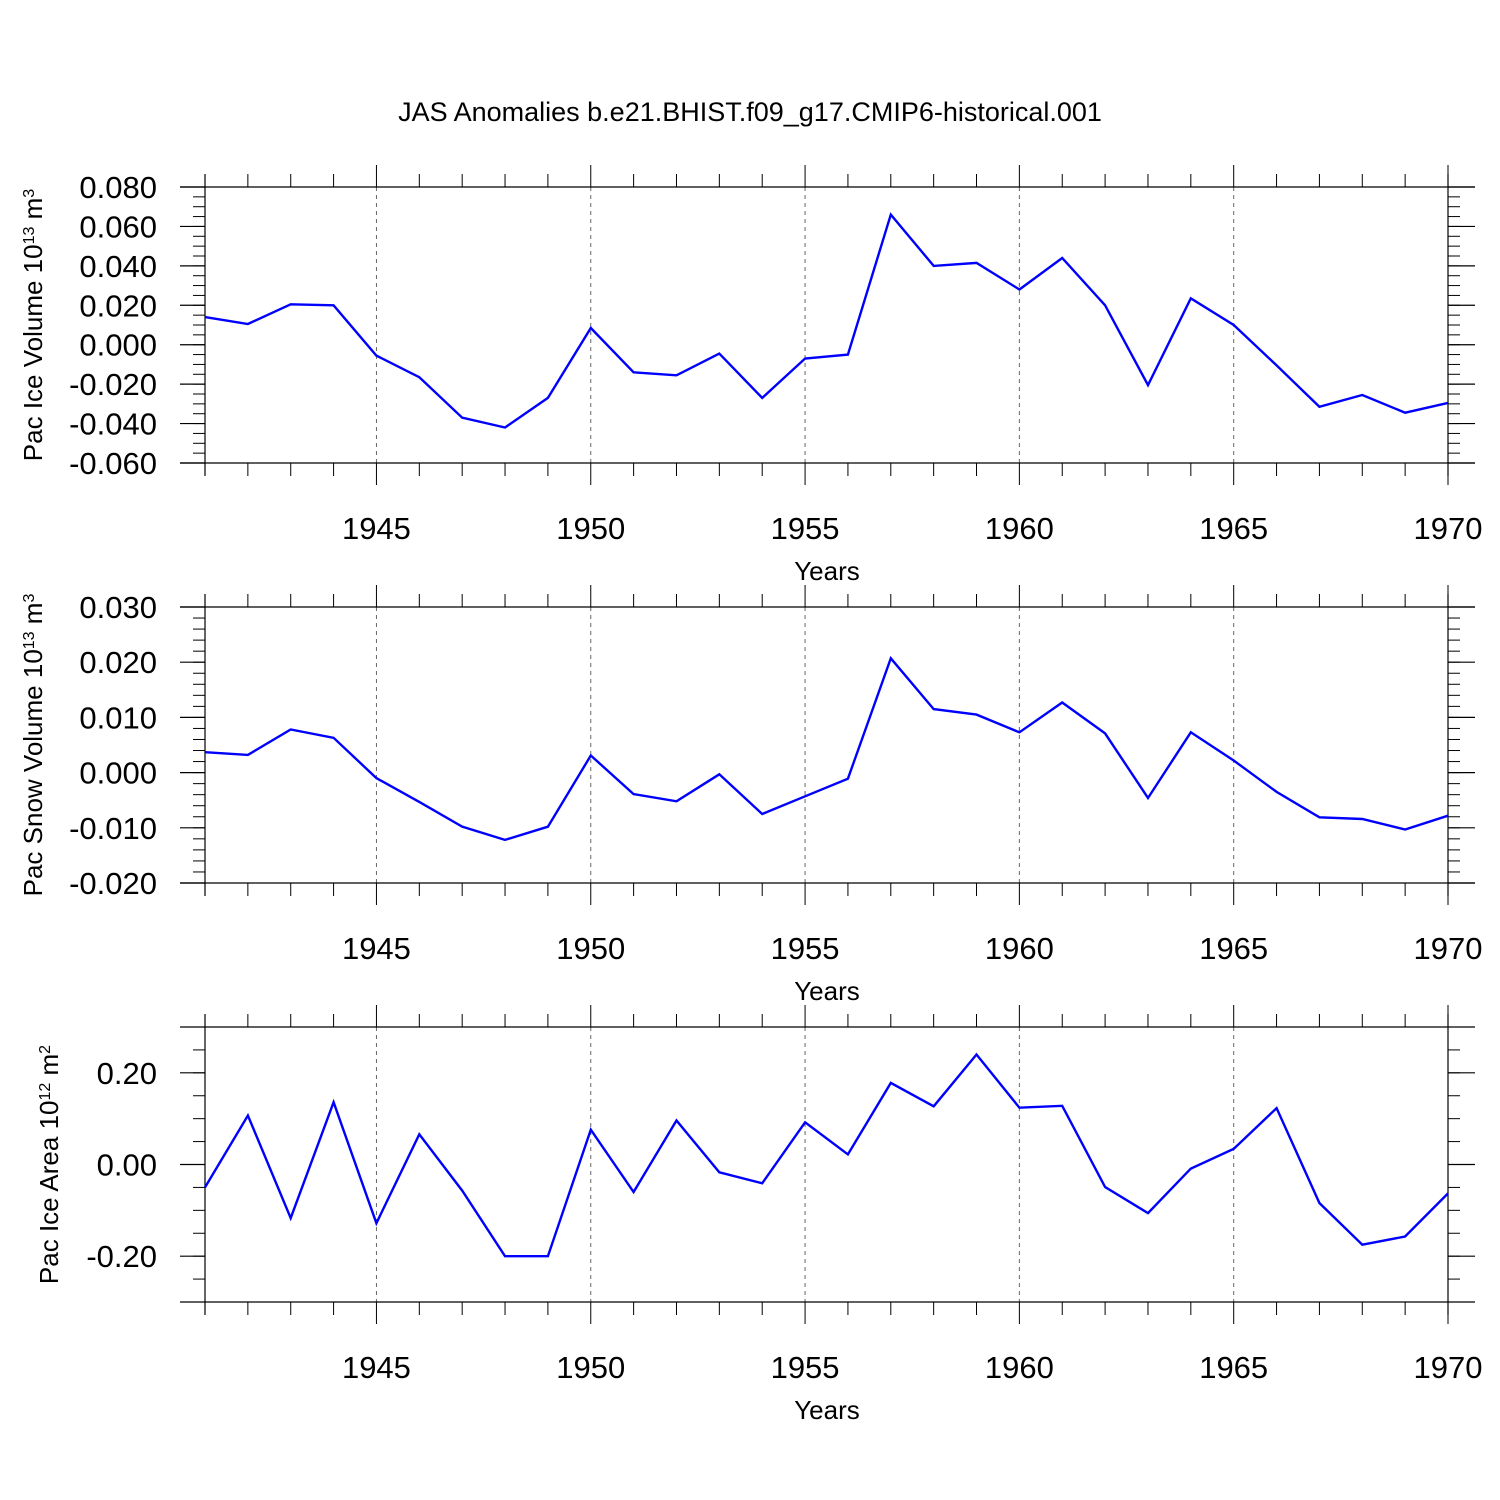 The image size is (1500, 1500). I want to click on y-tick-label: -0.040, so click(113, 424).